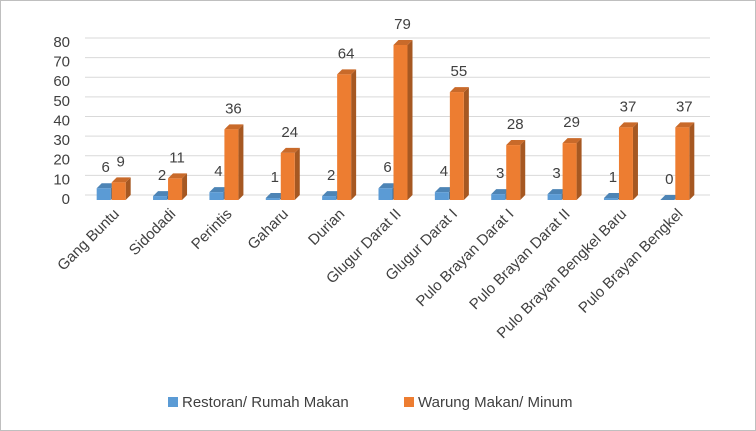  Describe the element at coordinates (233, 108) in the screenshot. I see `value-label: 36` at that location.